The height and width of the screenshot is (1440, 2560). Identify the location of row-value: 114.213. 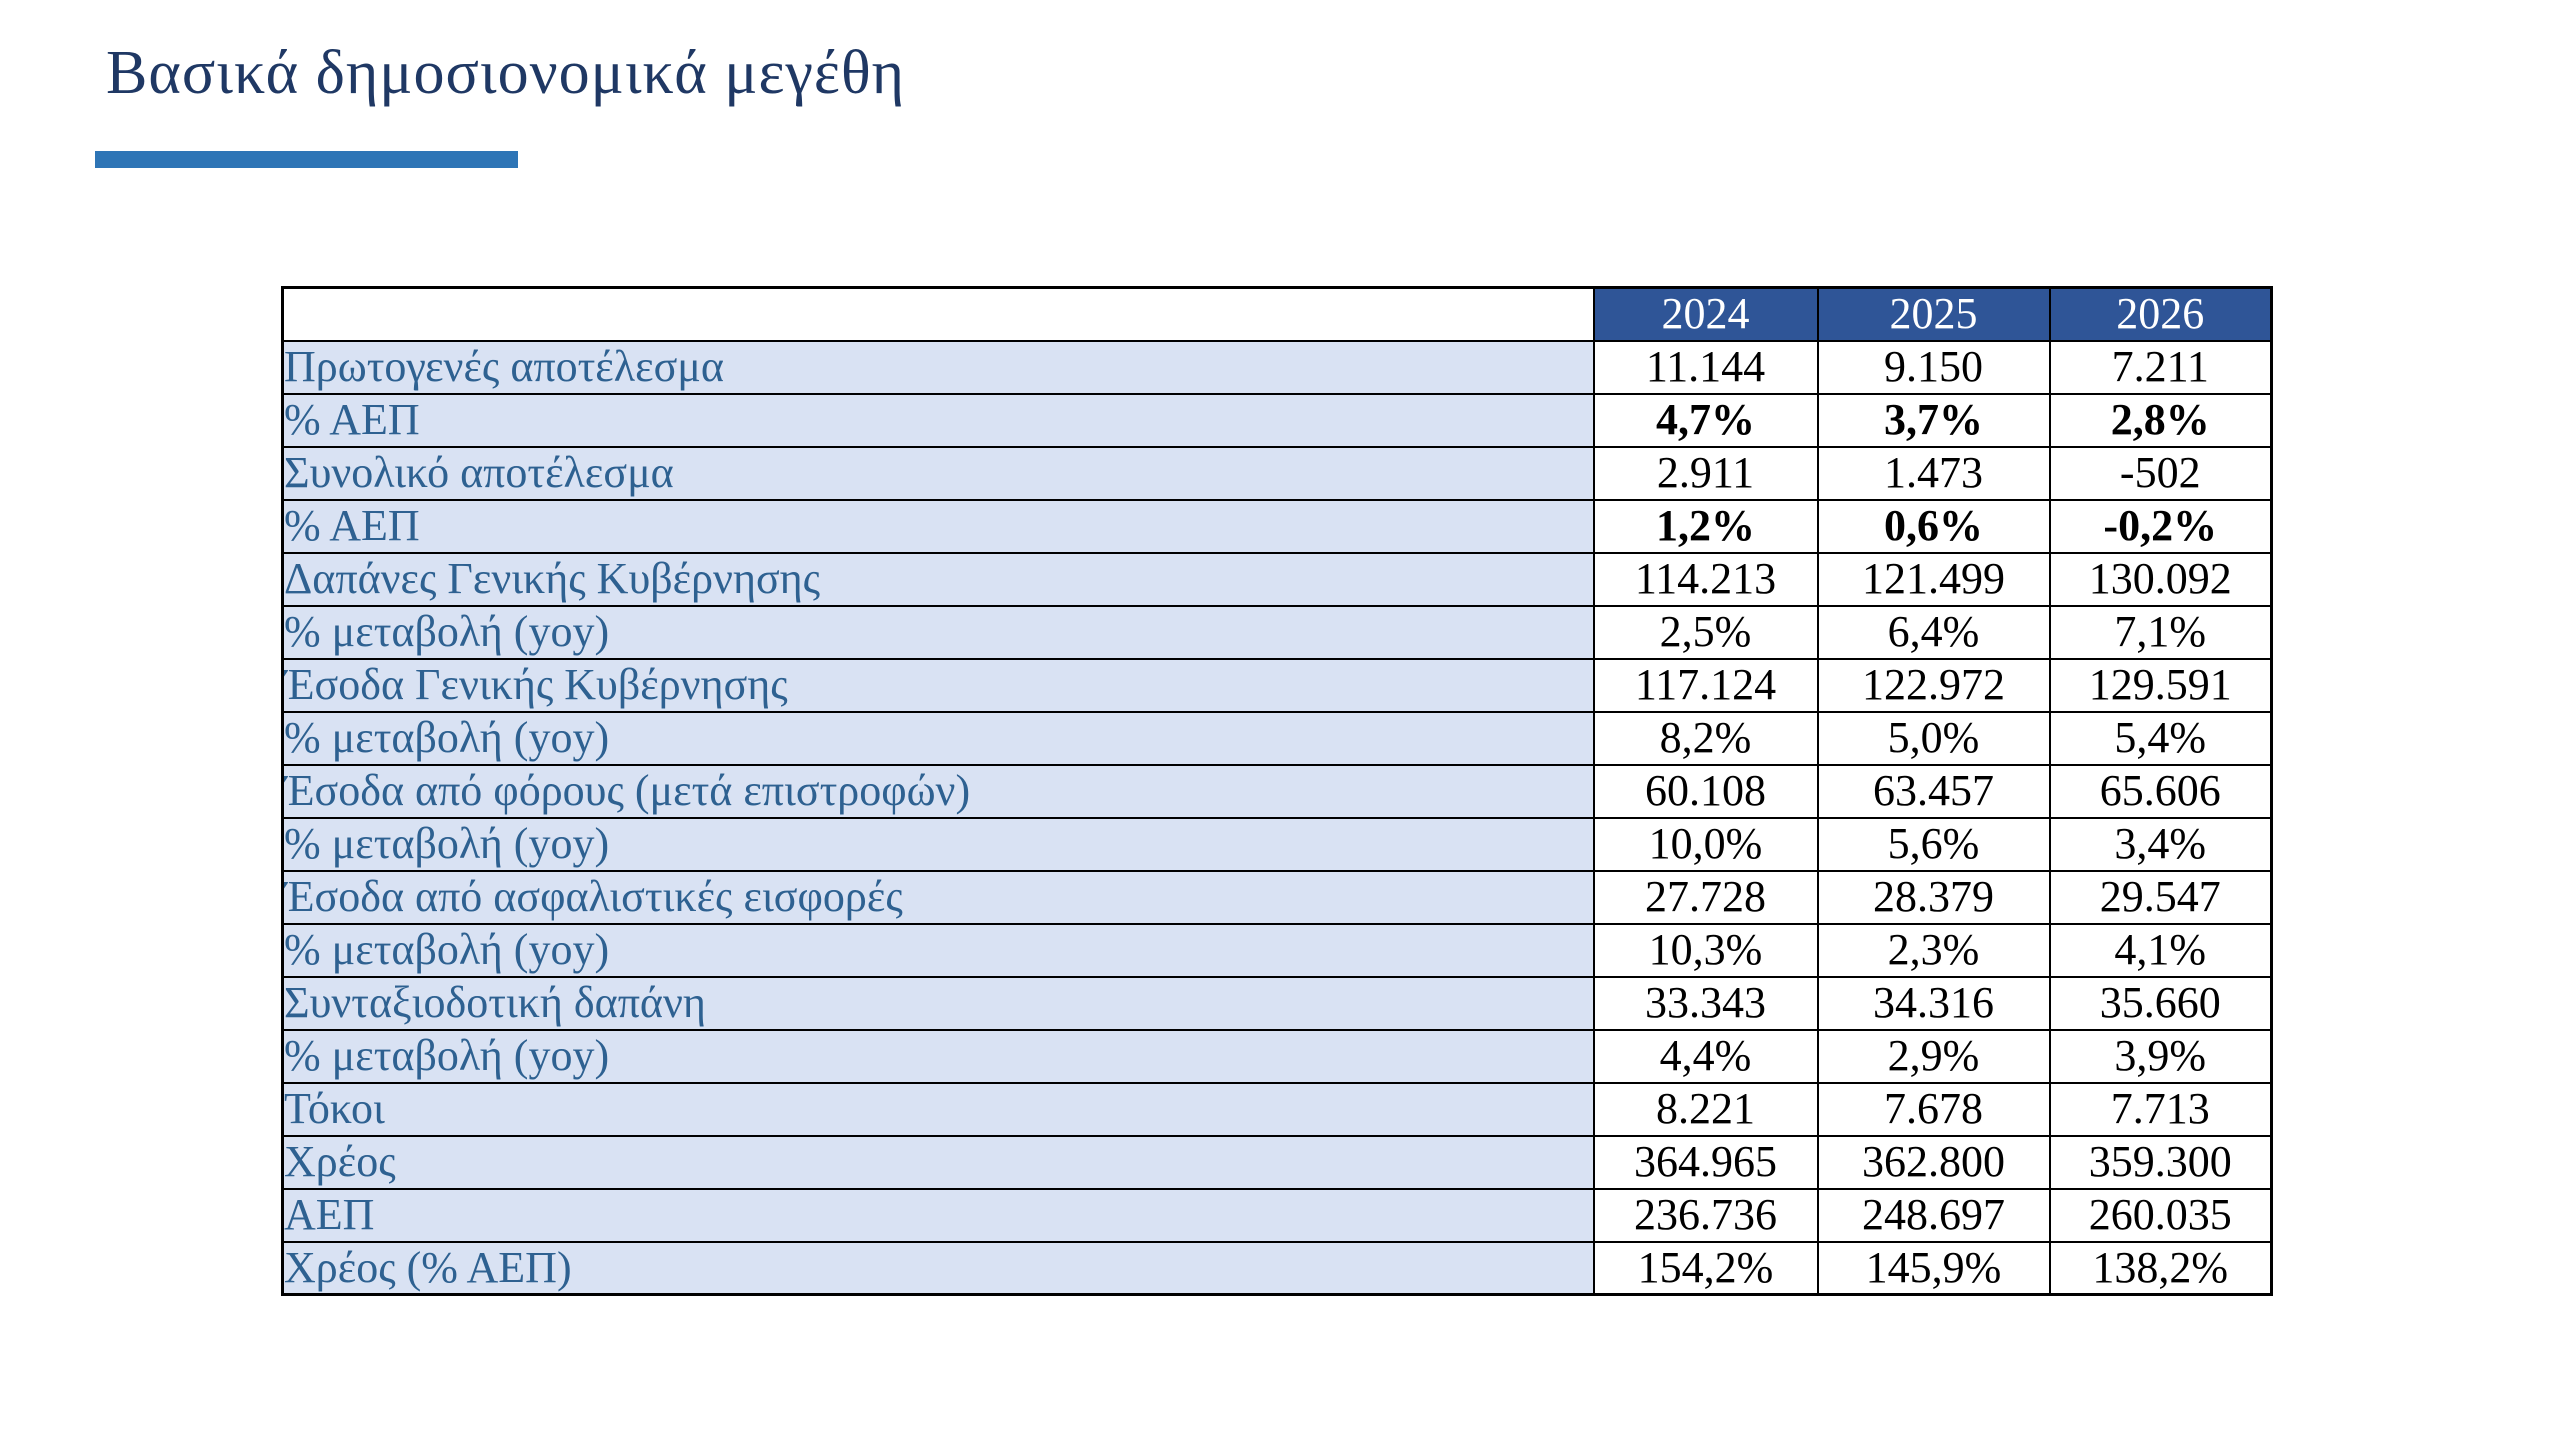
(1705, 579).